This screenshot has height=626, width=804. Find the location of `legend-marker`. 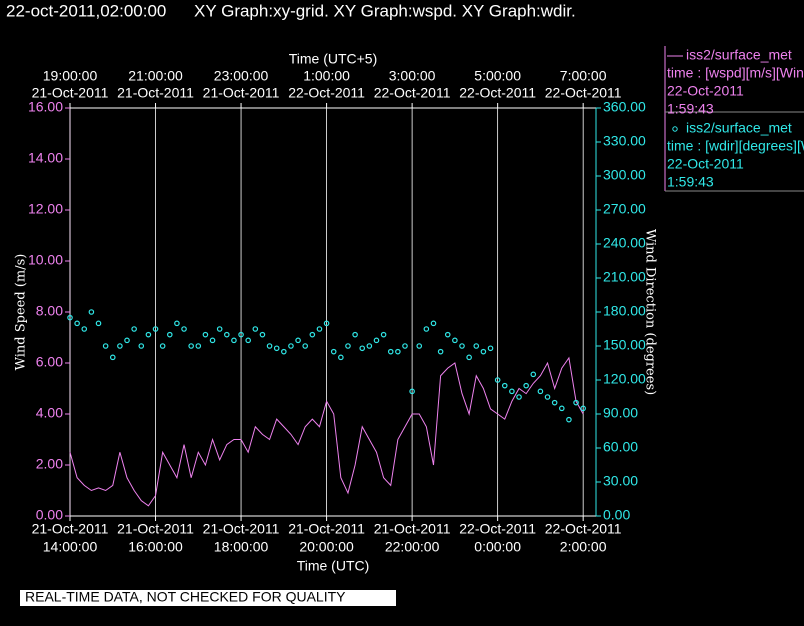

legend-marker is located at coordinates (675, 129).